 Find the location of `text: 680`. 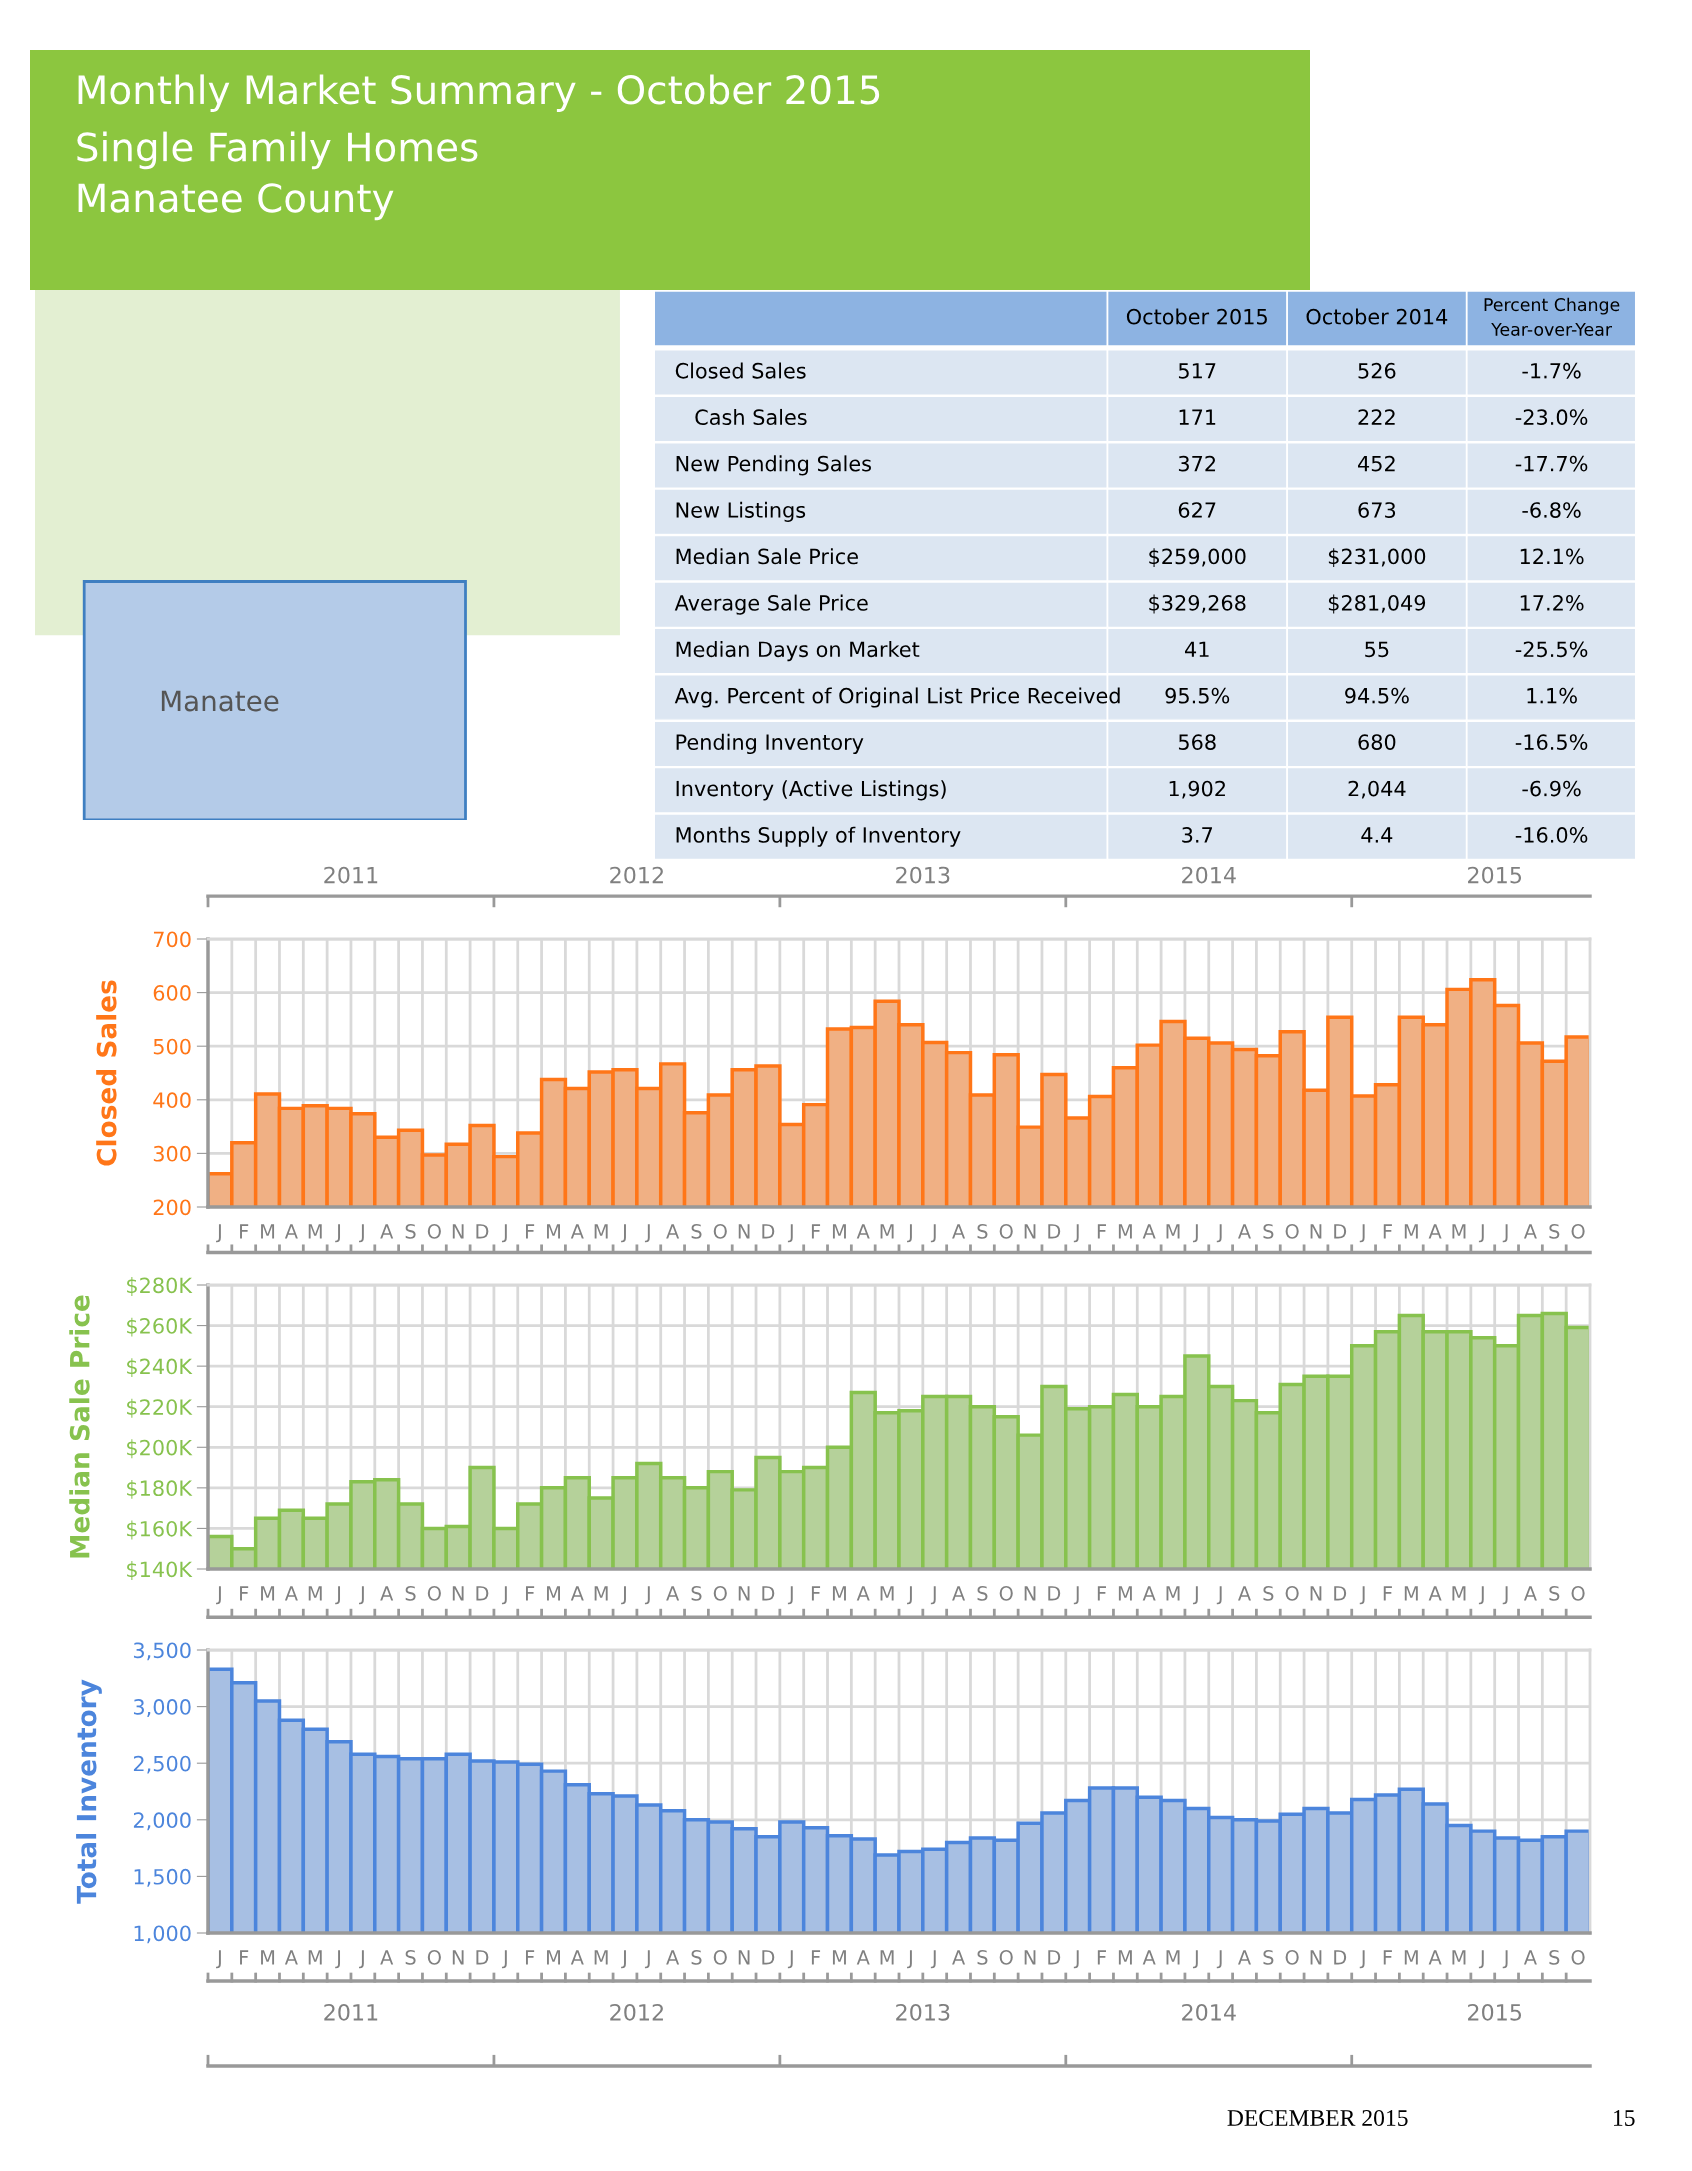

text: 680 is located at coordinates (1377, 742).